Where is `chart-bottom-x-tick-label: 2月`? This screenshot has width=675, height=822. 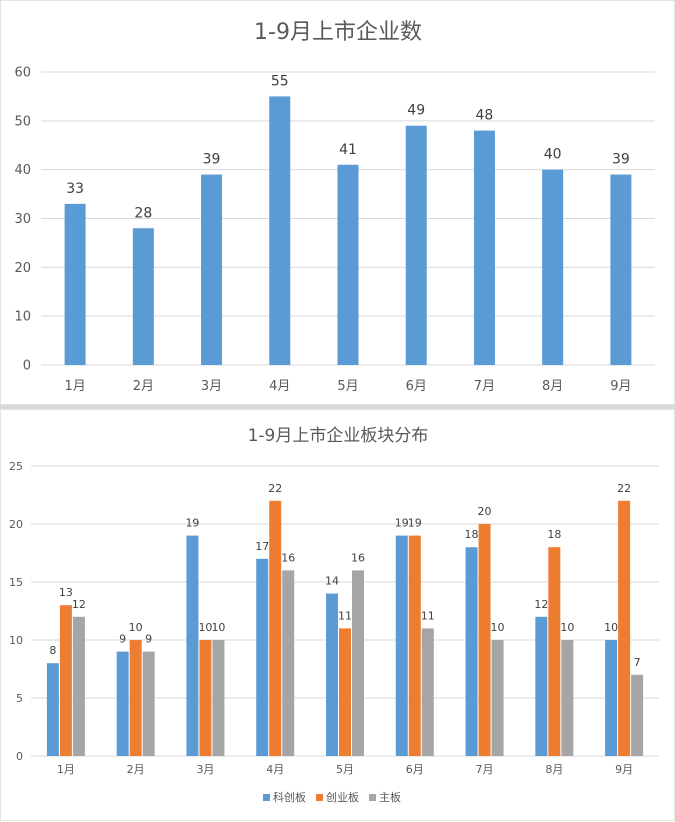 chart-bottom-x-tick-label: 2月 is located at coordinates (136, 769).